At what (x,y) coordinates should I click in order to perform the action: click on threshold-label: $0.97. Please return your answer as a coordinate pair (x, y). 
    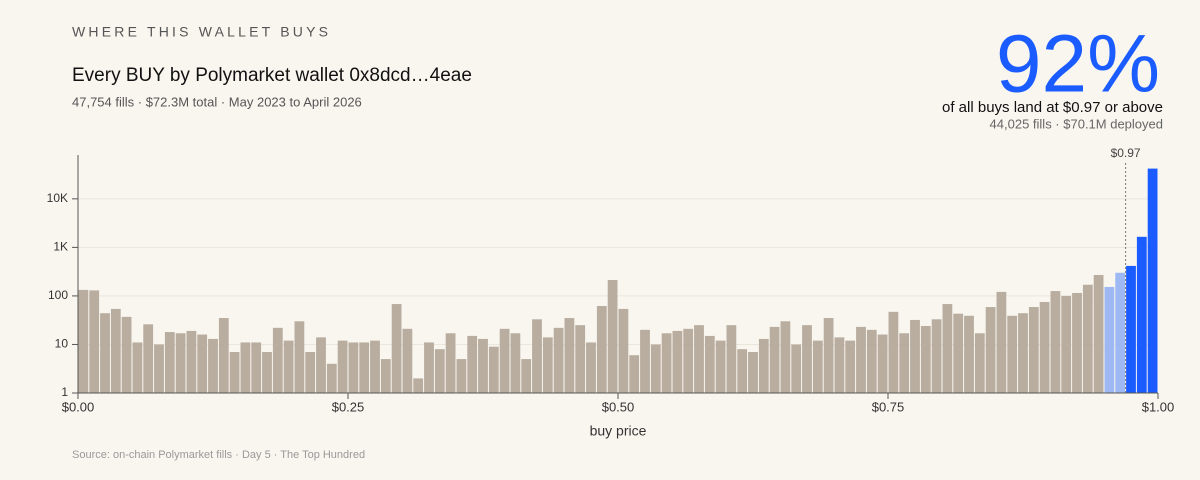
    Looking at the image, I should click on (1126, 153).